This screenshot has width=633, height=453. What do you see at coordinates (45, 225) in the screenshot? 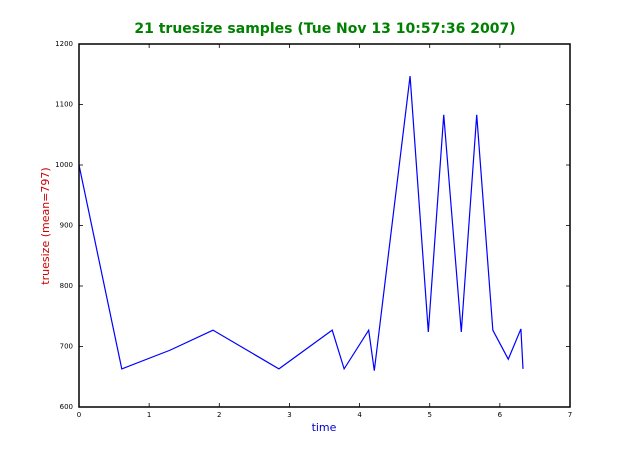
I see `y-axis-label: truesize (mean=797)` at bounding box center [45, 225].